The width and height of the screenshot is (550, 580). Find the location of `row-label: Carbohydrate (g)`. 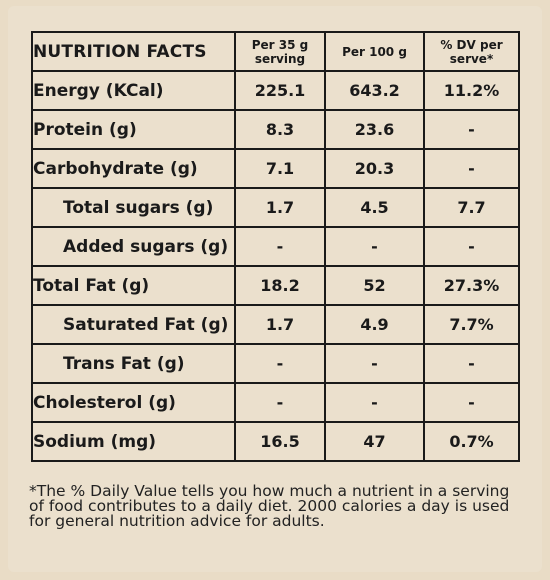

row-label: Carbohydrate (g) is located at coordinates (133, 168).